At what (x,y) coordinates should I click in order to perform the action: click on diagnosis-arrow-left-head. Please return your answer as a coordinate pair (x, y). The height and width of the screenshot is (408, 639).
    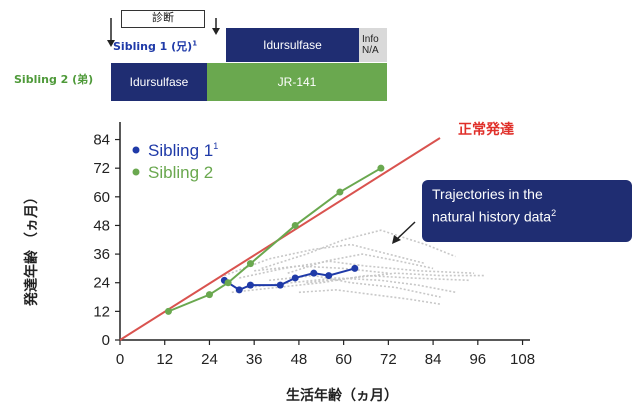
    Looking at the image, I should click on (111, 43).